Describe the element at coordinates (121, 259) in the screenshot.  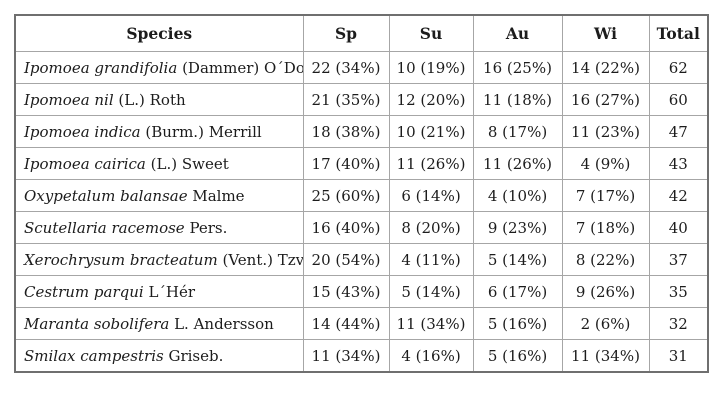
I see `species-scientific-name: Xerochrysum bracteatum` at that location.